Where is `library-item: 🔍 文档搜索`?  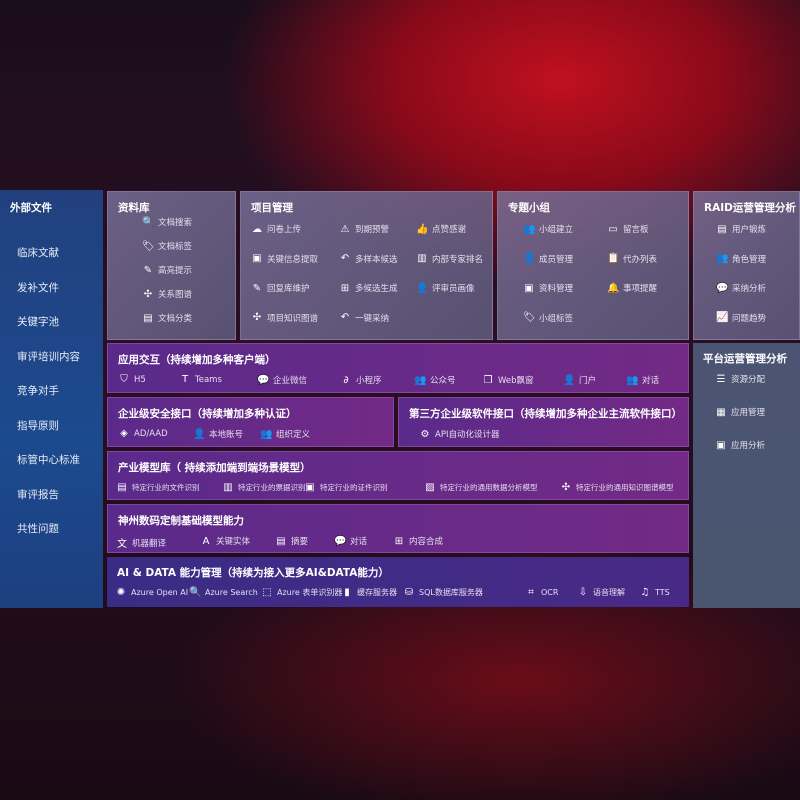 library-item: 🔍 文档搜索 is located at coordinates (167, 222).